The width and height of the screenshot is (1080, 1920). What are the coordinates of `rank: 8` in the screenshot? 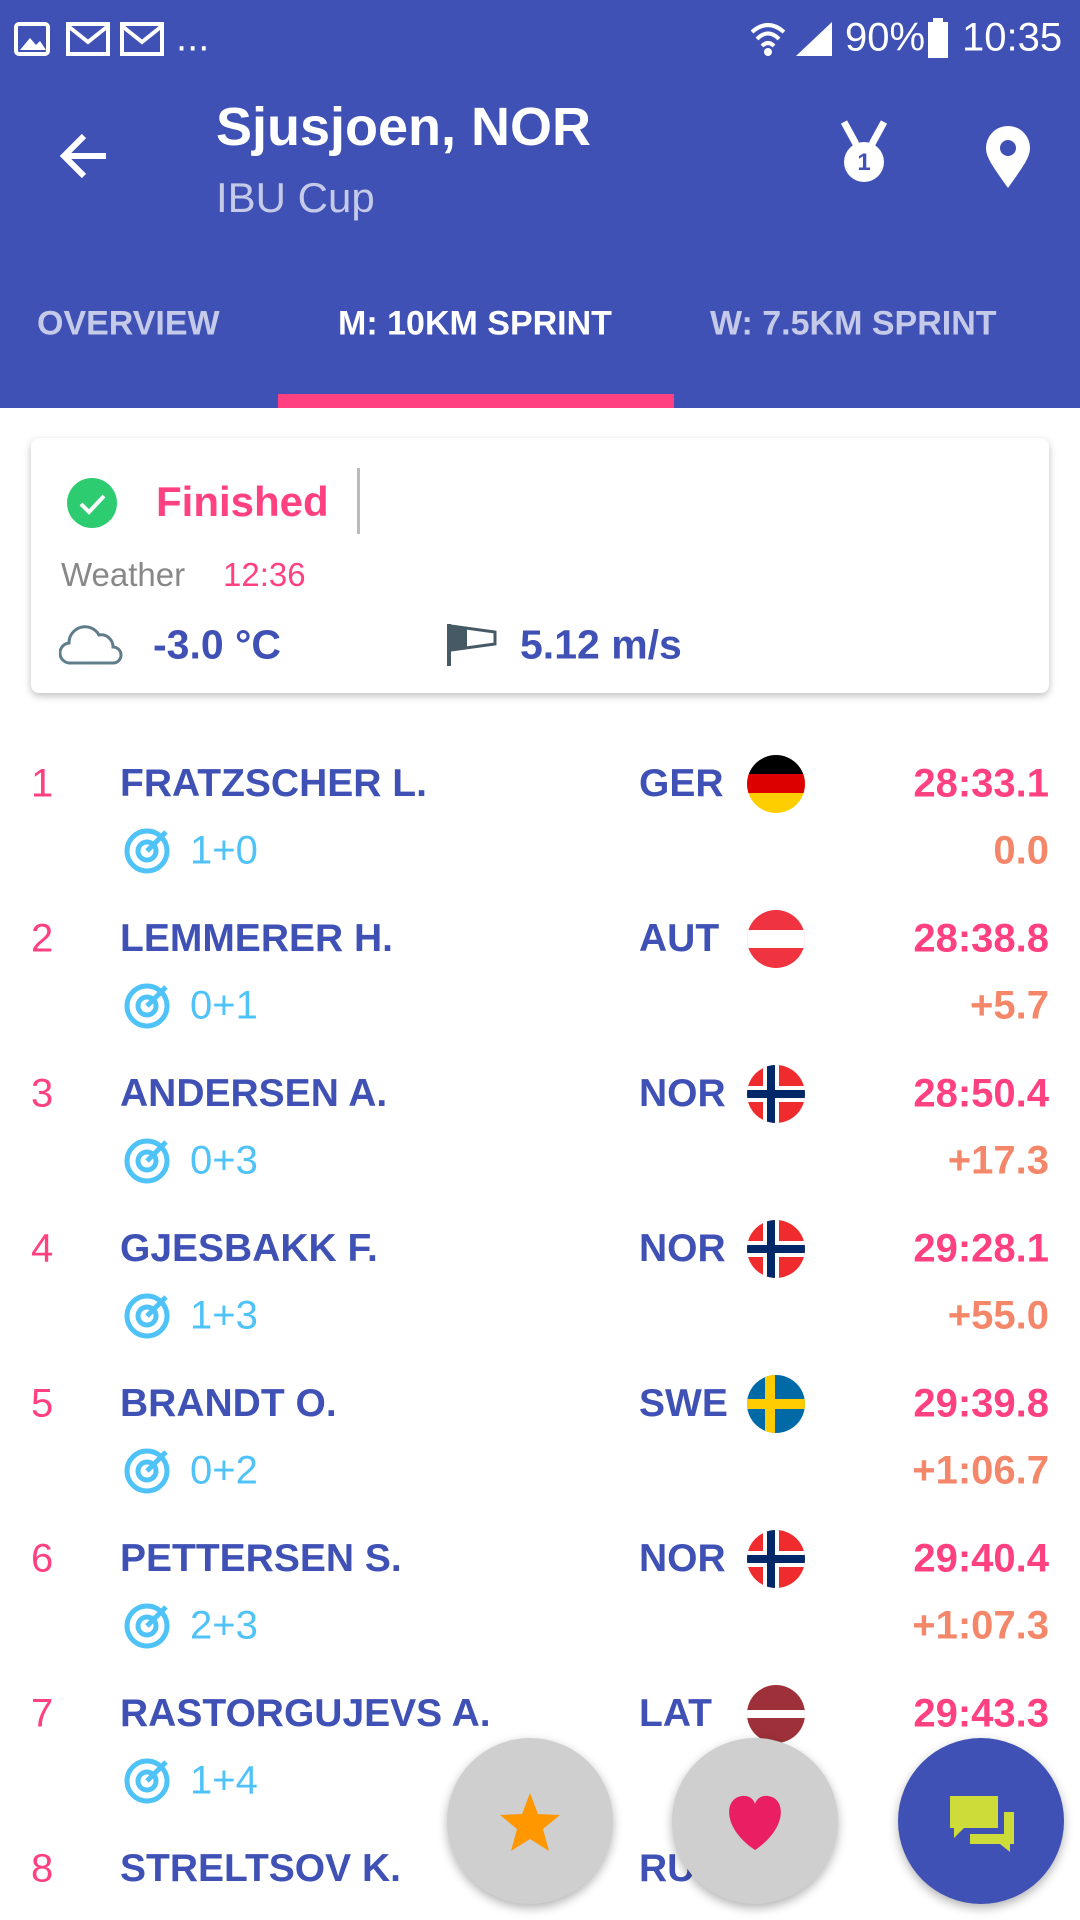 It's located at (42, 1868).